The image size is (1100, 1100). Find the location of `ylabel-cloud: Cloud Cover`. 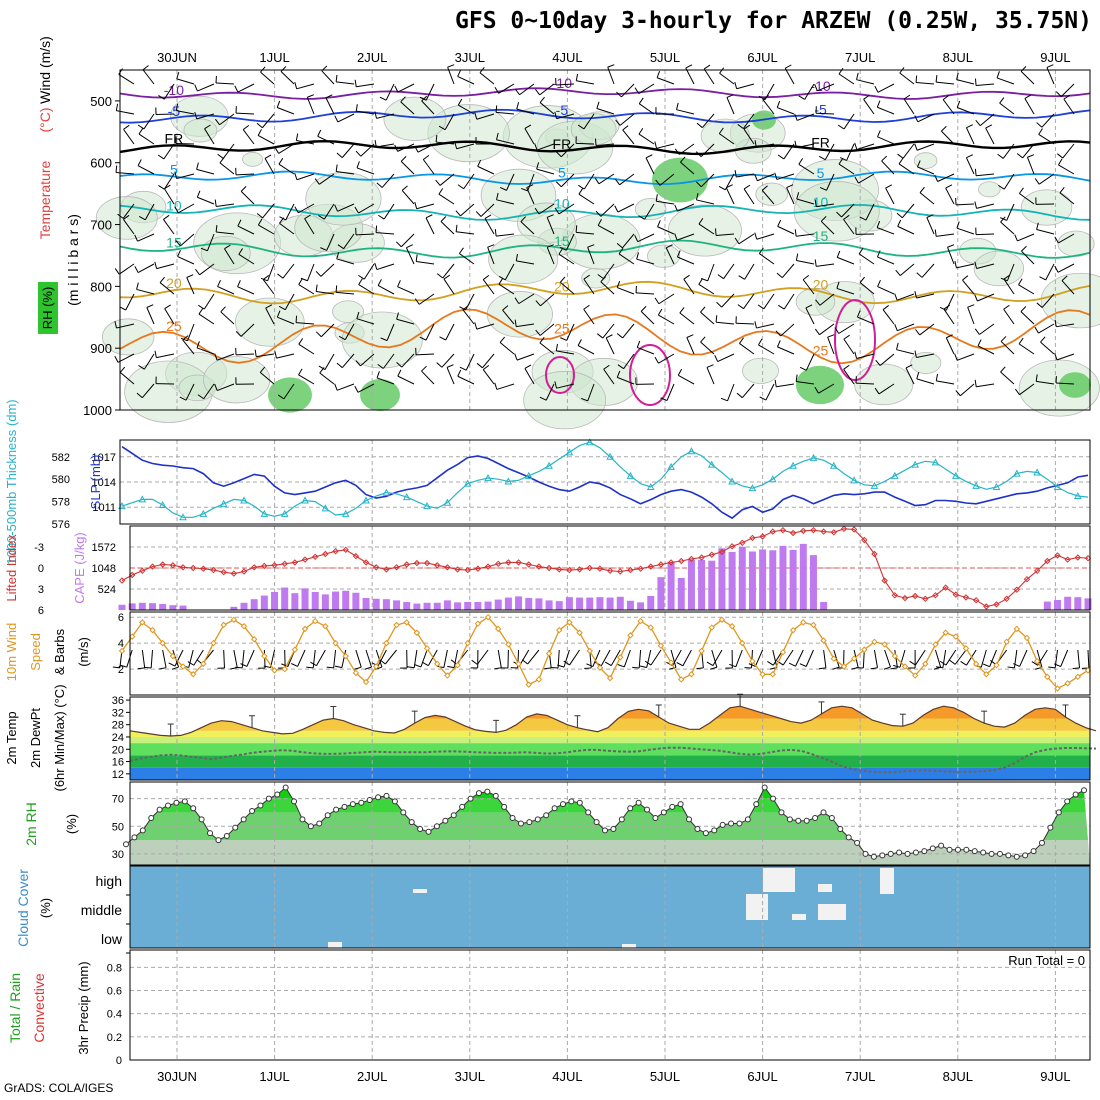

ylabel-cloud: Cloud Cover is located at coordinates (23, 908).